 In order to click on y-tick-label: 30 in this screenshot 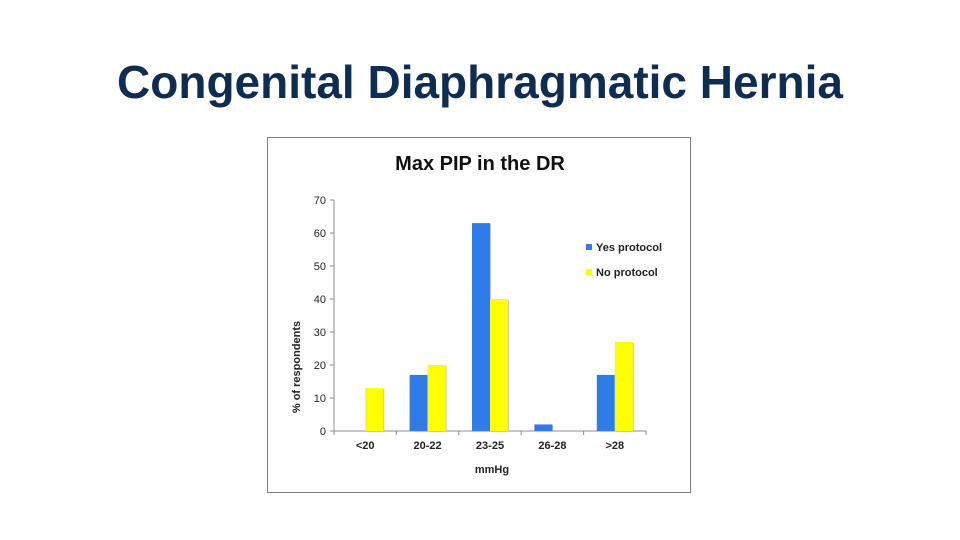, I will do `click(320, 333)`.